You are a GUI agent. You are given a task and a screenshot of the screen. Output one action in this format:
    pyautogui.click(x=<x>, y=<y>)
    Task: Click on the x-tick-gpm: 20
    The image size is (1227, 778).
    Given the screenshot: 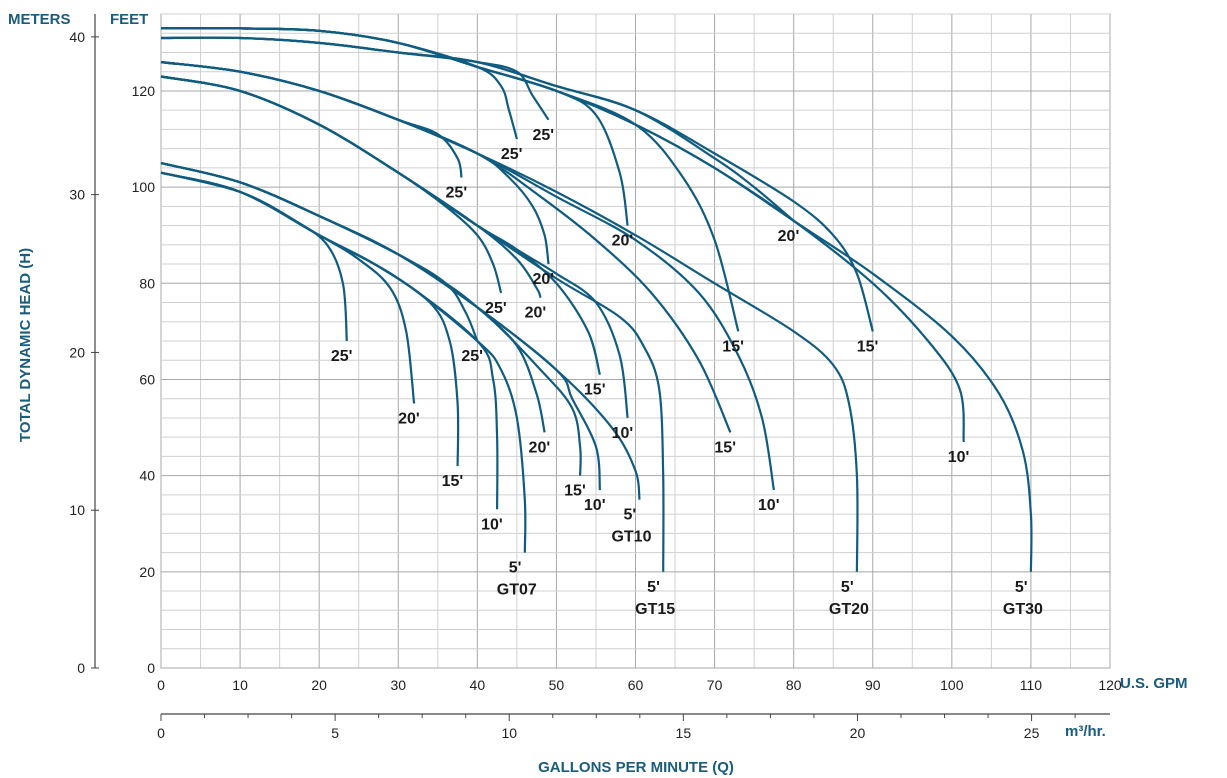 What is the action you would take?
    pyautogui.click(x=319, y=685)
    